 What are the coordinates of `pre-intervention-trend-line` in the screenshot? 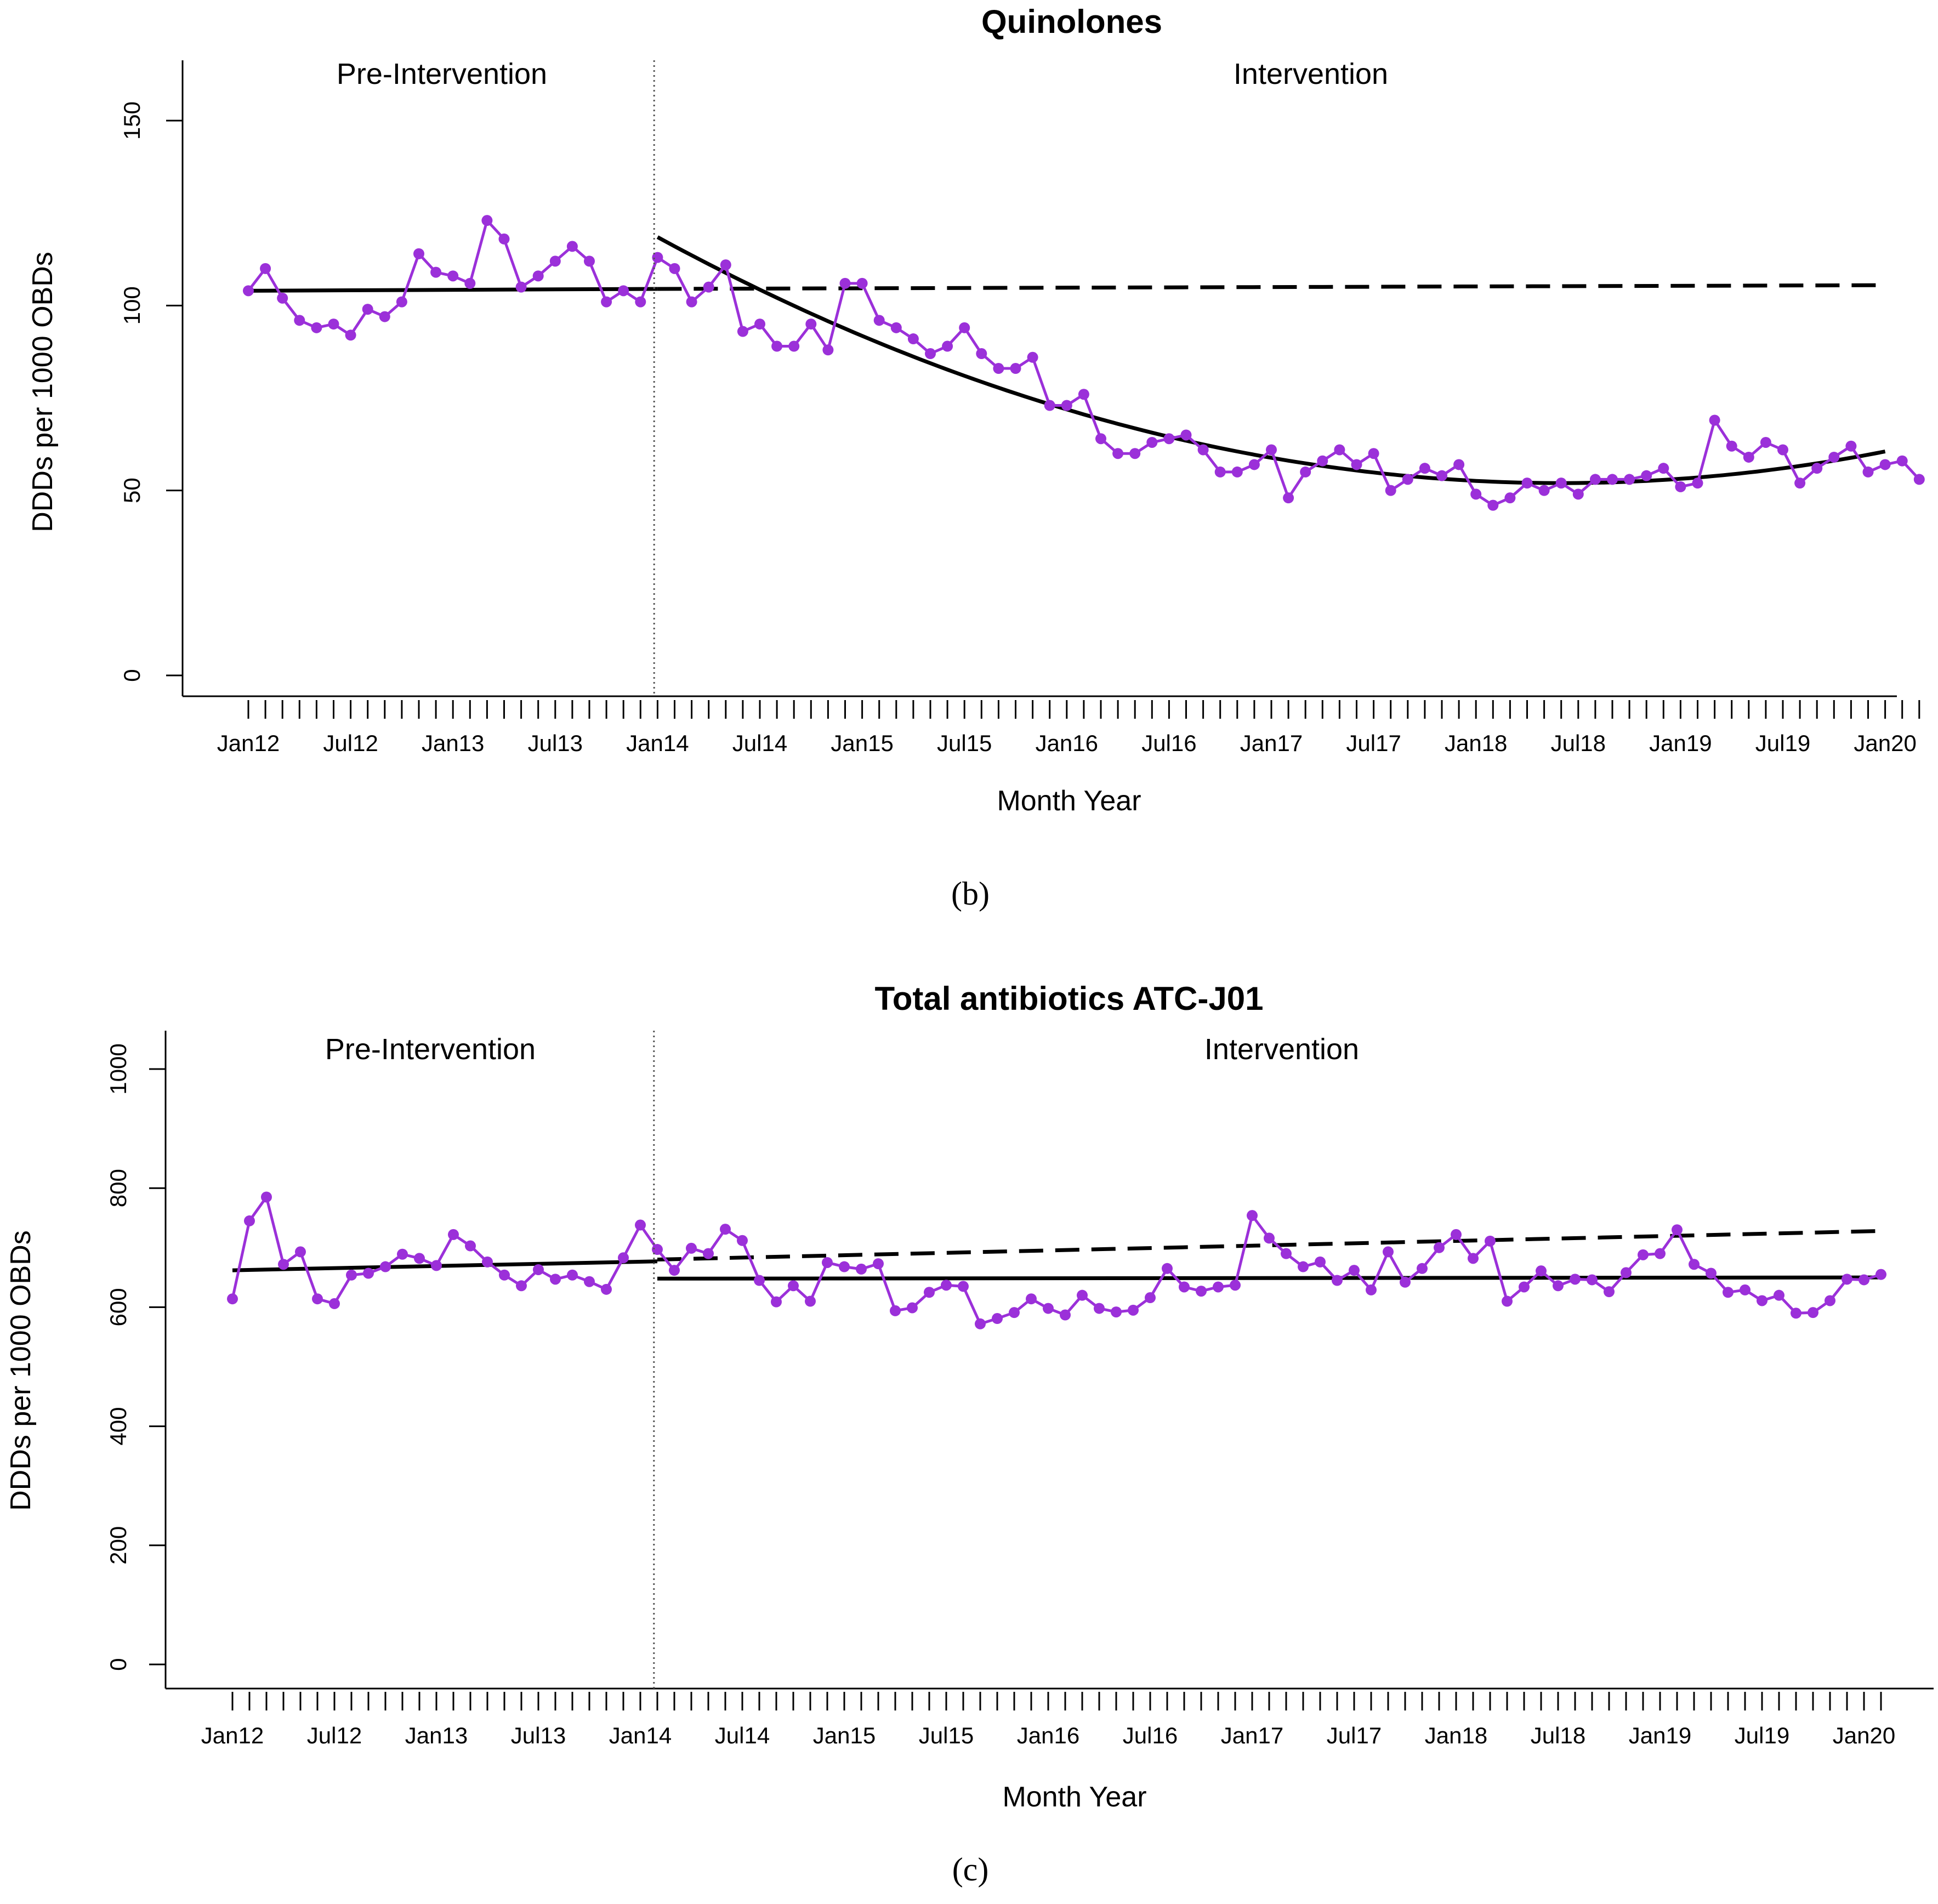 It's located at (445, 1265).